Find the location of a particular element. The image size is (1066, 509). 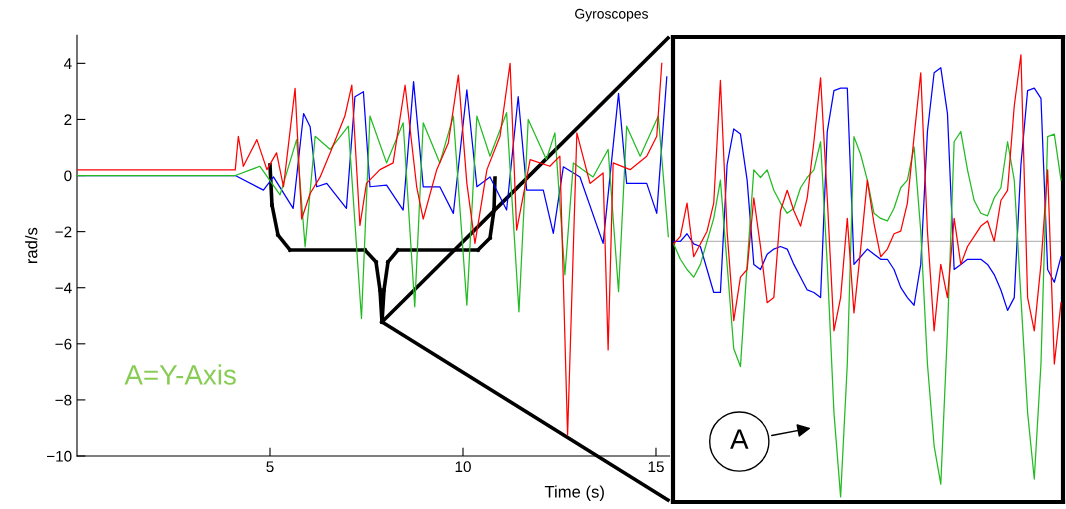

x-axis-title: Time (s) is located at coordinates (574, 493).